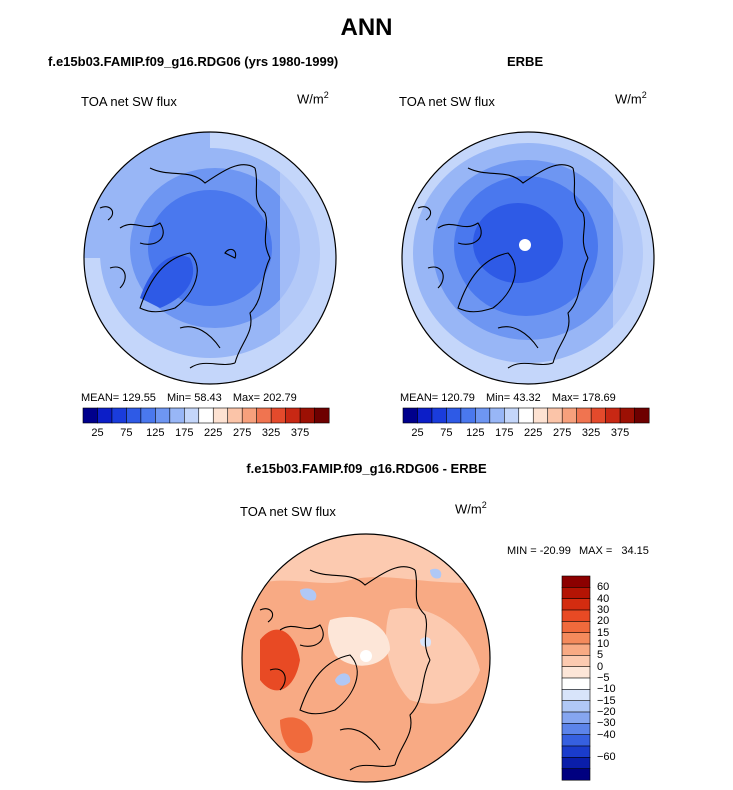 The width and height of the screenshot is (733, 790). Describe the element at coordinates (595, 551) in the screenshot. I see `diff-max-label: MAX =` at that location.